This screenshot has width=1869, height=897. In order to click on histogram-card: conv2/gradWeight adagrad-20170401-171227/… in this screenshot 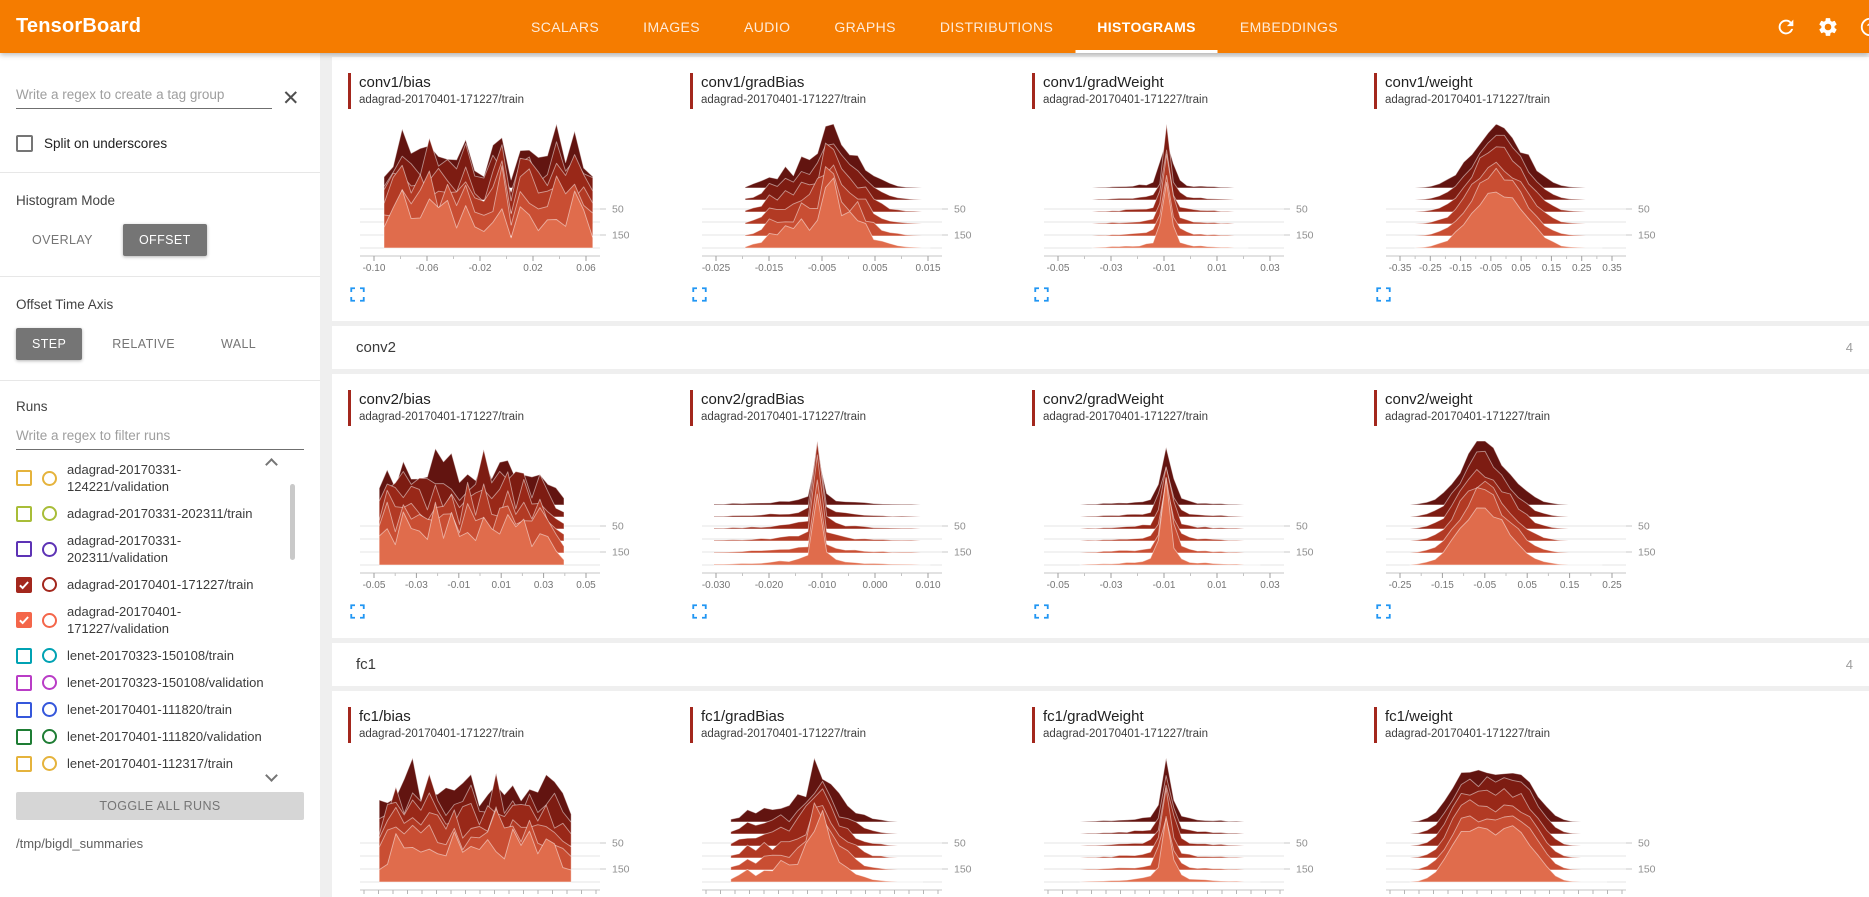, I will do `click(1196, 505)`.